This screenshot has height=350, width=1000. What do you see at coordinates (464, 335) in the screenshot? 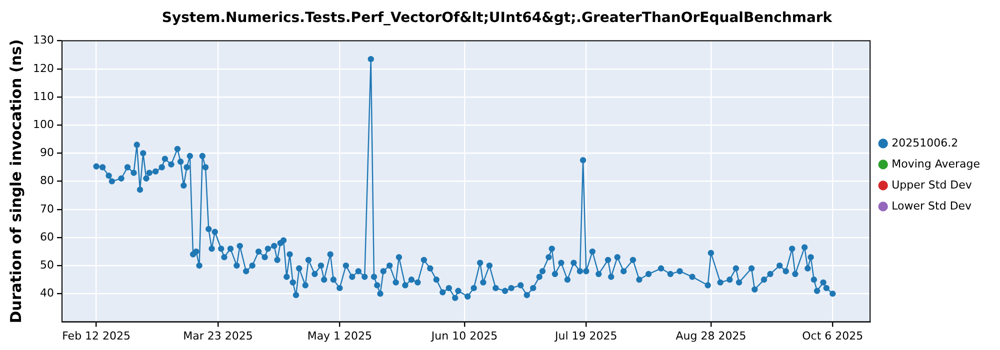
I see `x-tick-label: Jun 10 2025` at bounding box center [464, 335].